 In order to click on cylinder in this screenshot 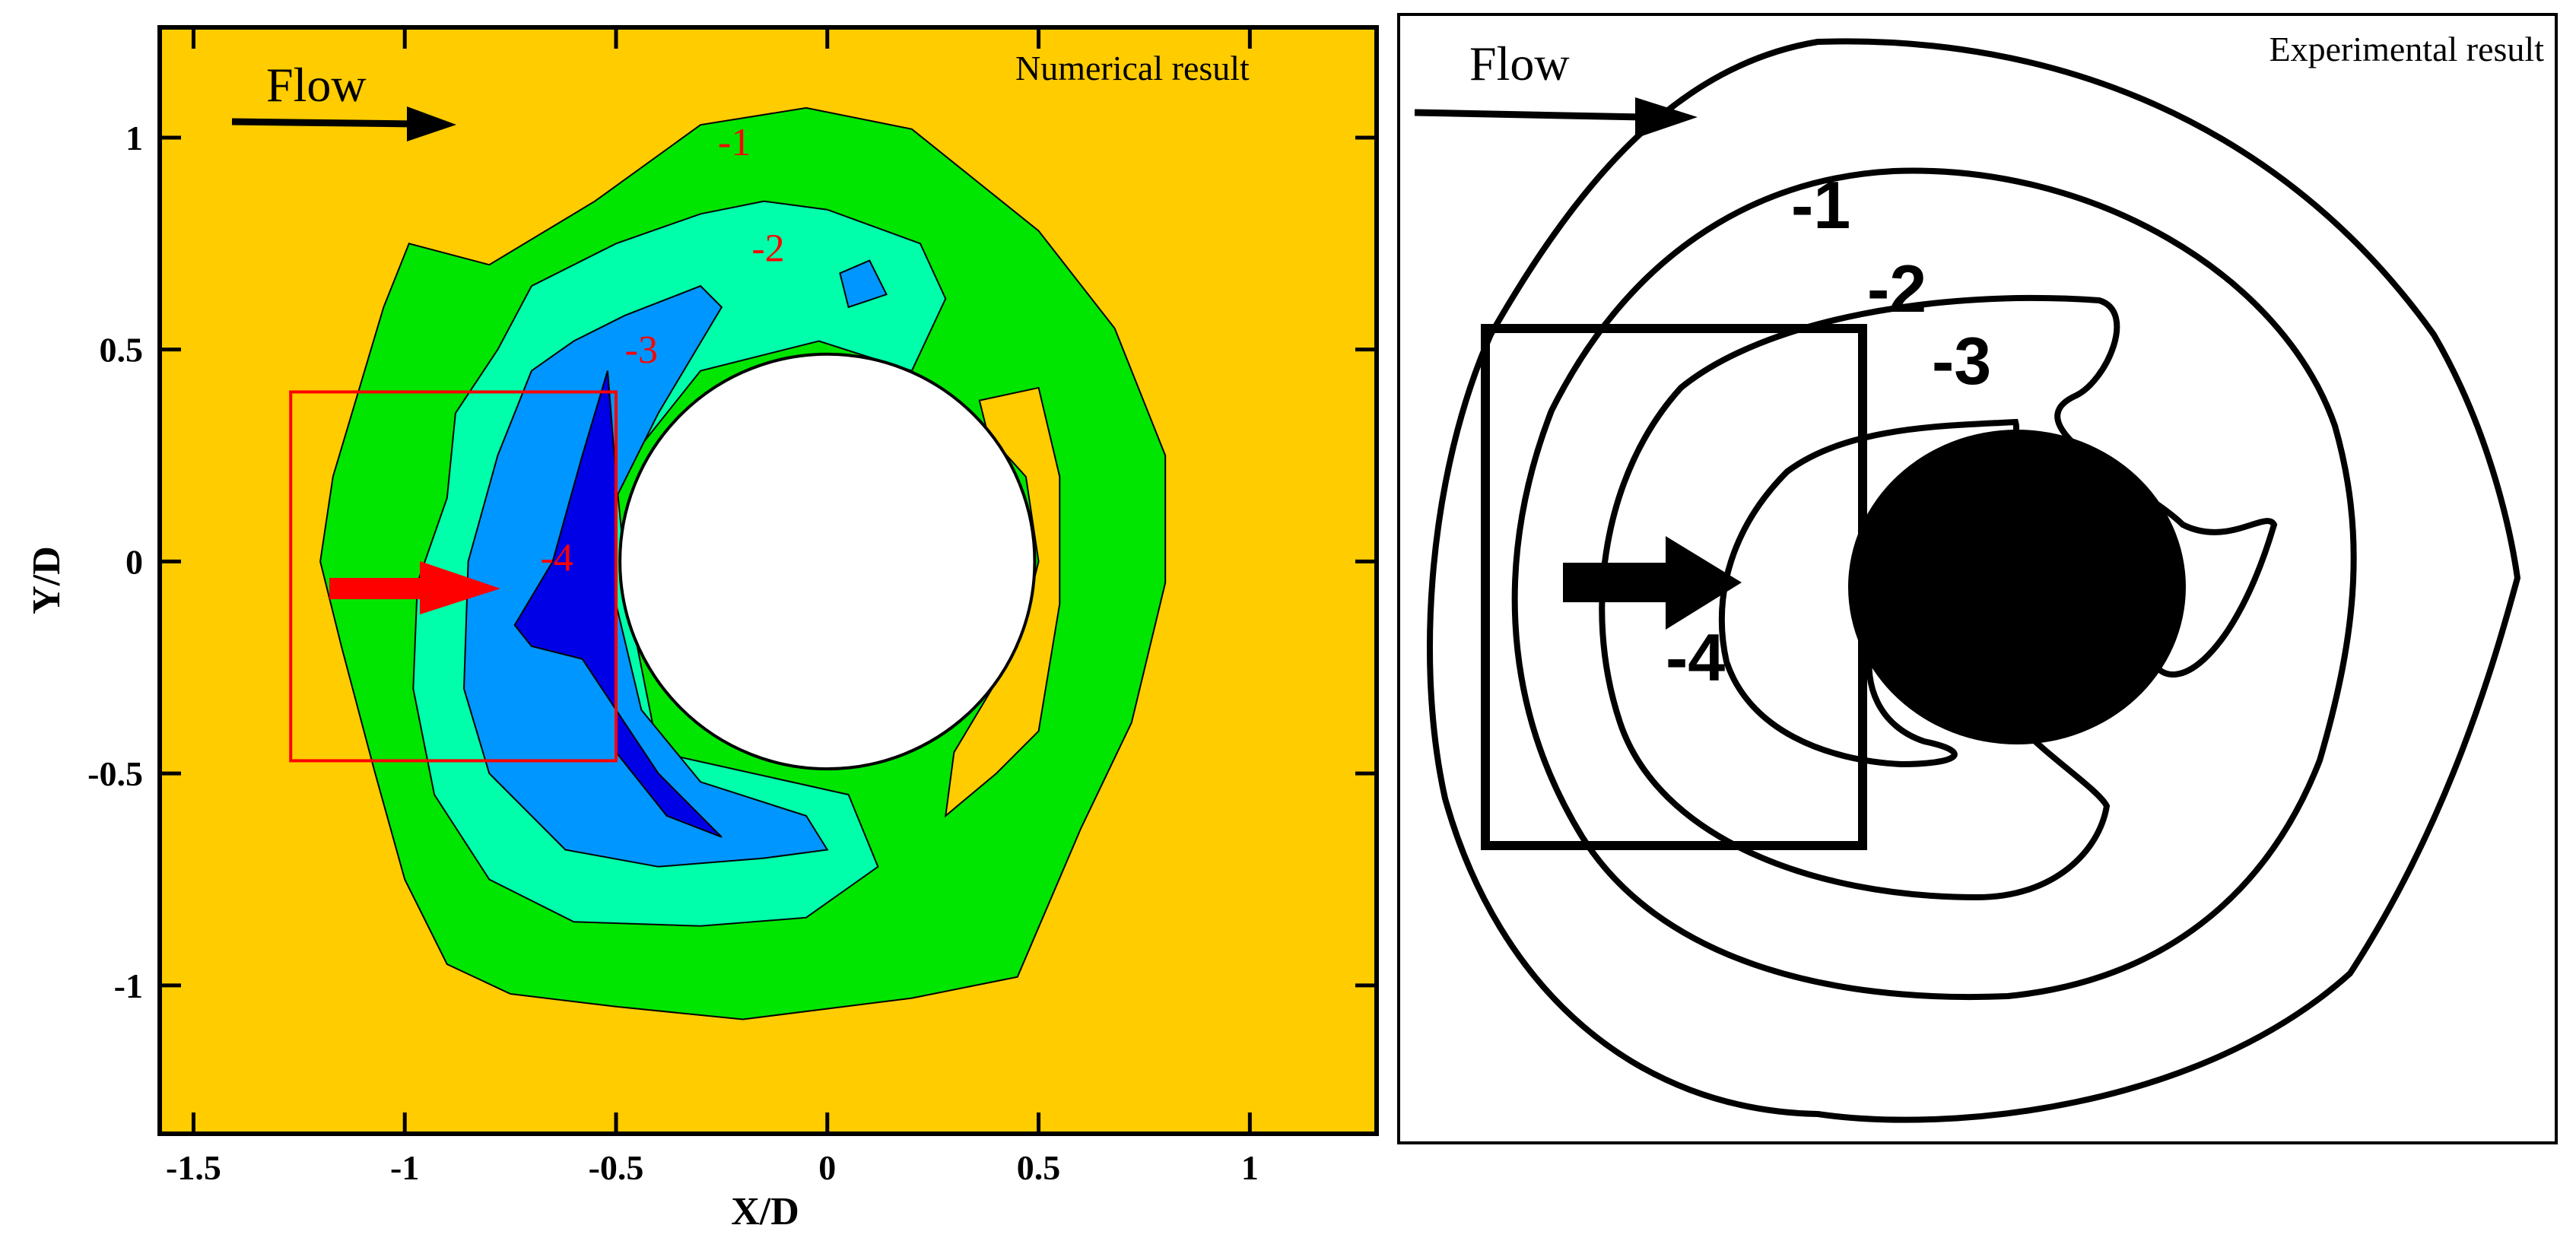, I will do `click(828, 561)`.